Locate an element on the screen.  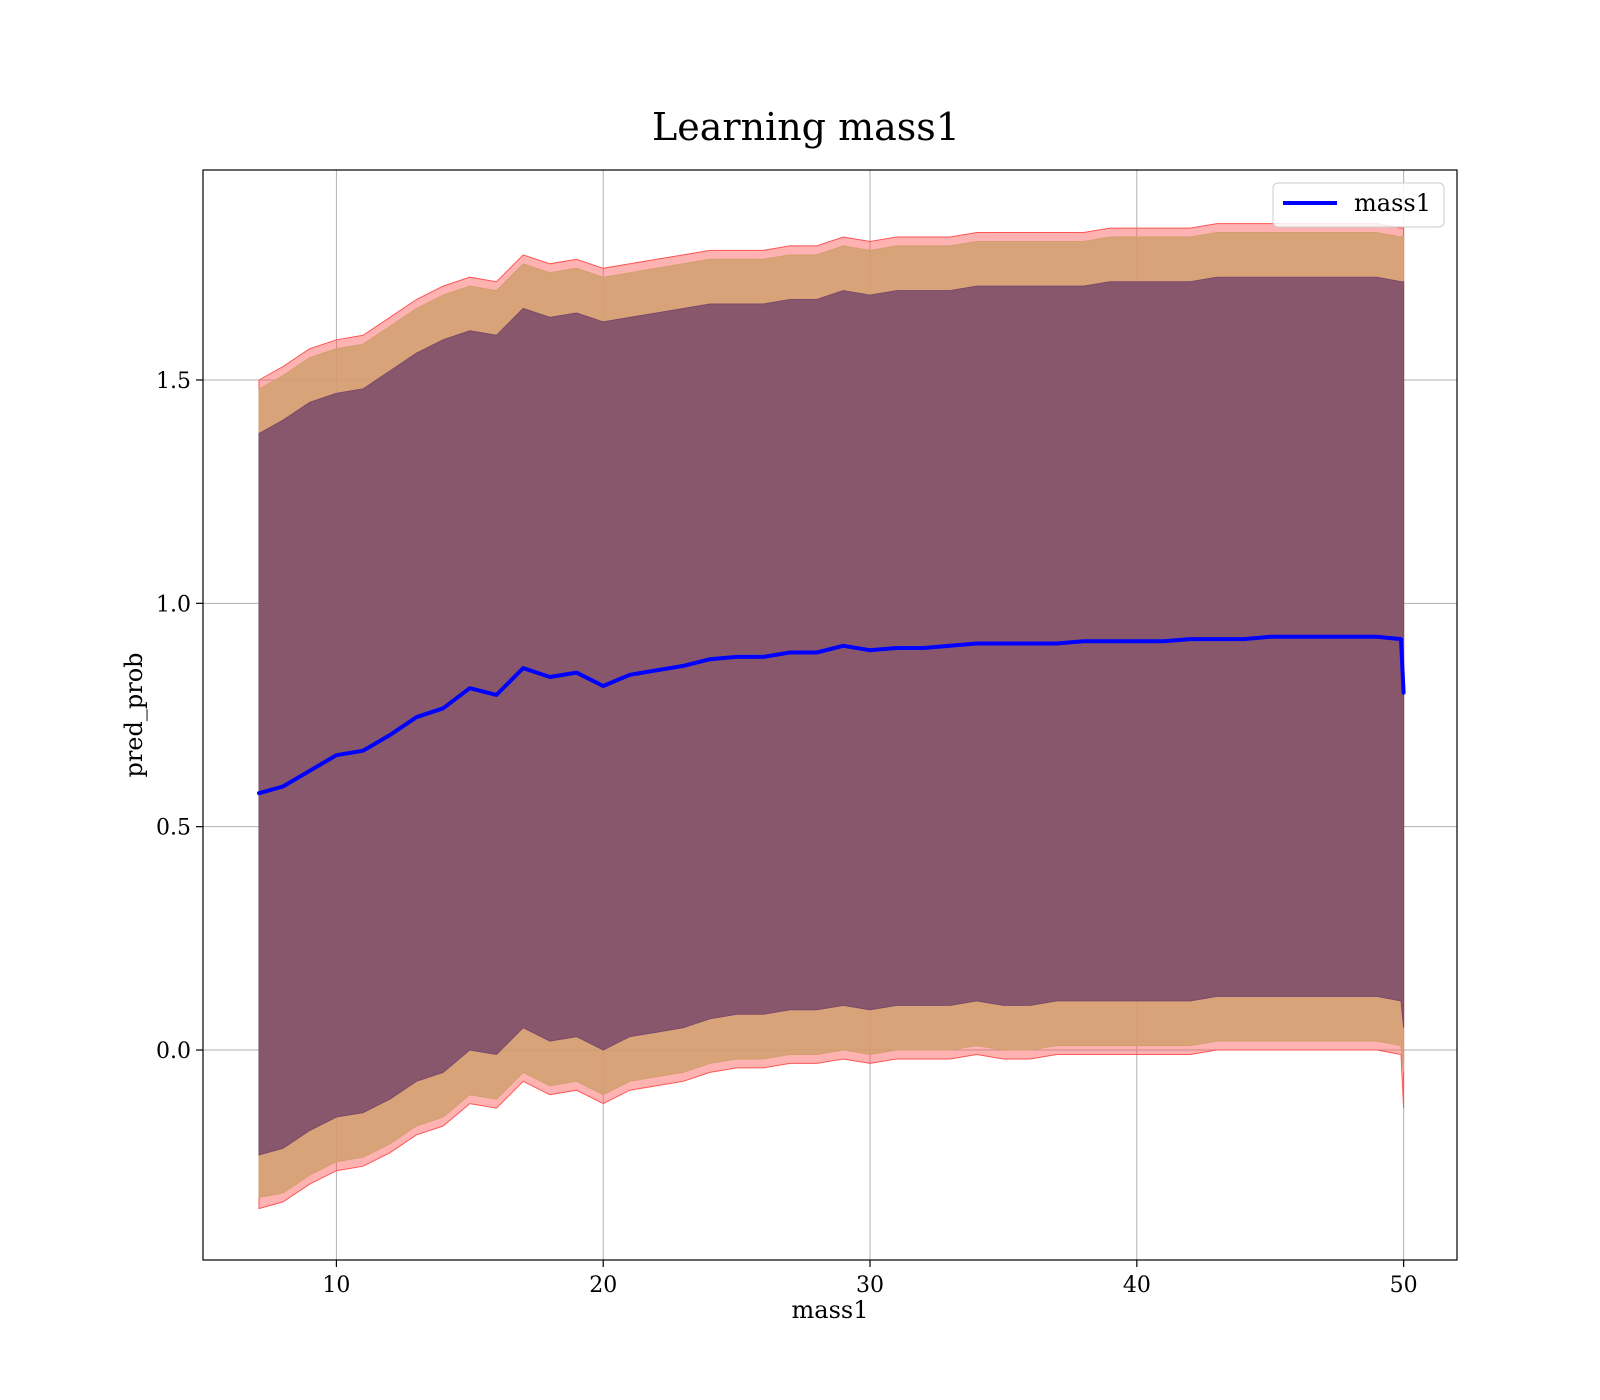
series-lines is located at coordinates (831, 715).